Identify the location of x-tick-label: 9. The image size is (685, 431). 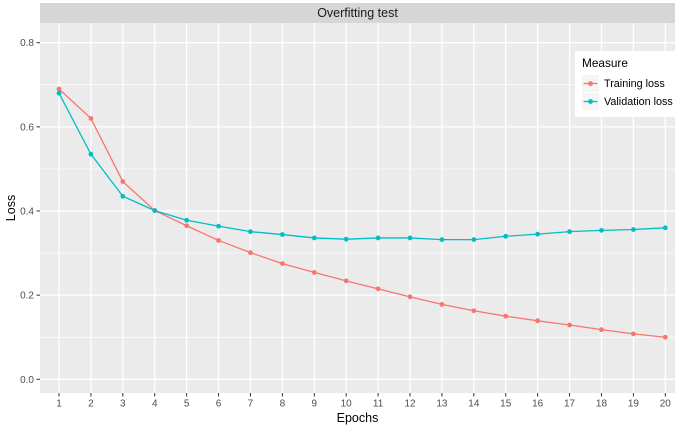
(315, 404).